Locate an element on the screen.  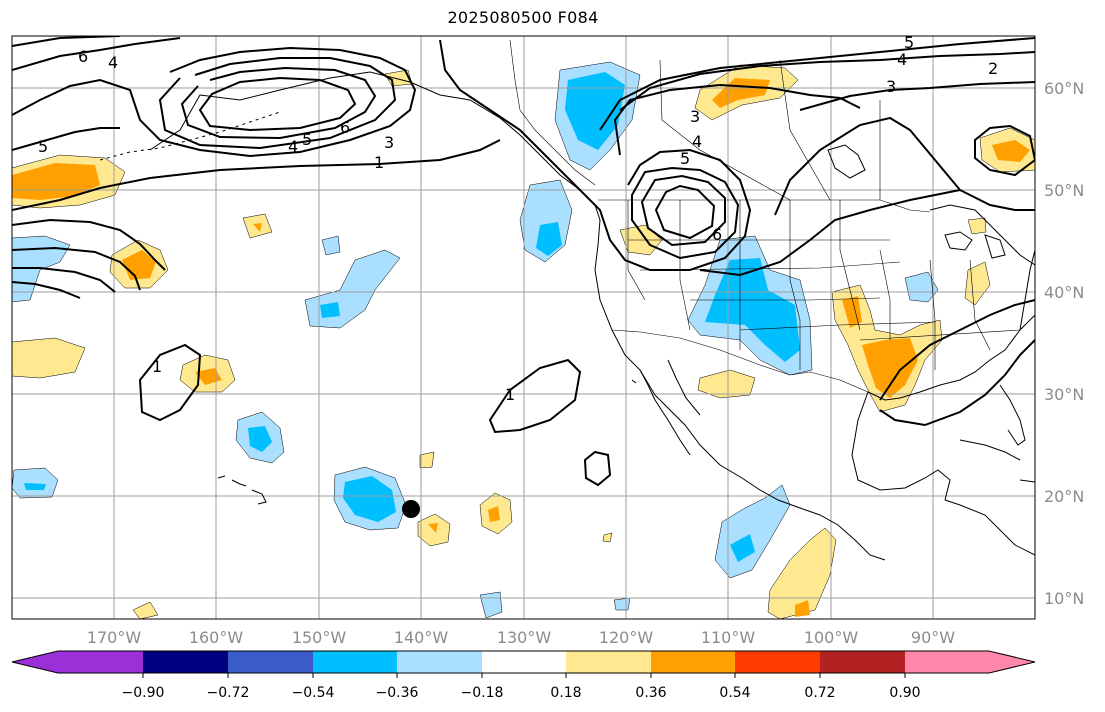
longitude-label: 130°W is located at coordinates (524, 637).